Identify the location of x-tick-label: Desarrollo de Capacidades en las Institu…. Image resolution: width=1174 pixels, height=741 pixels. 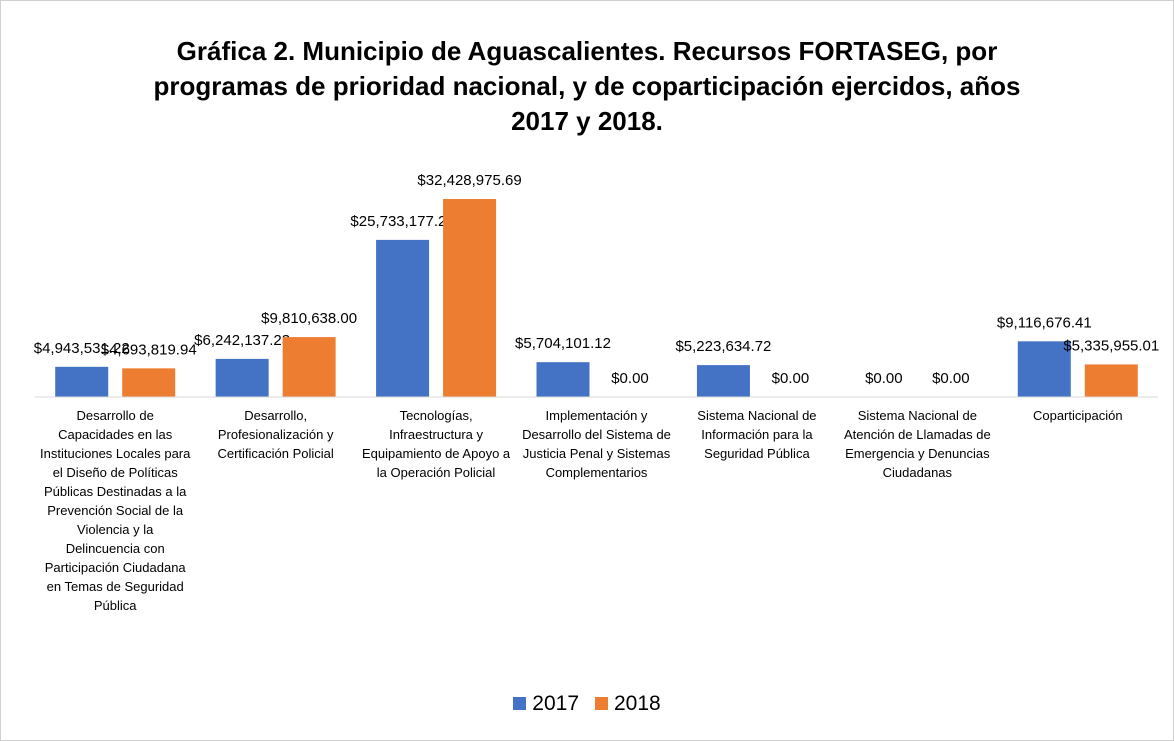
(115, 510).